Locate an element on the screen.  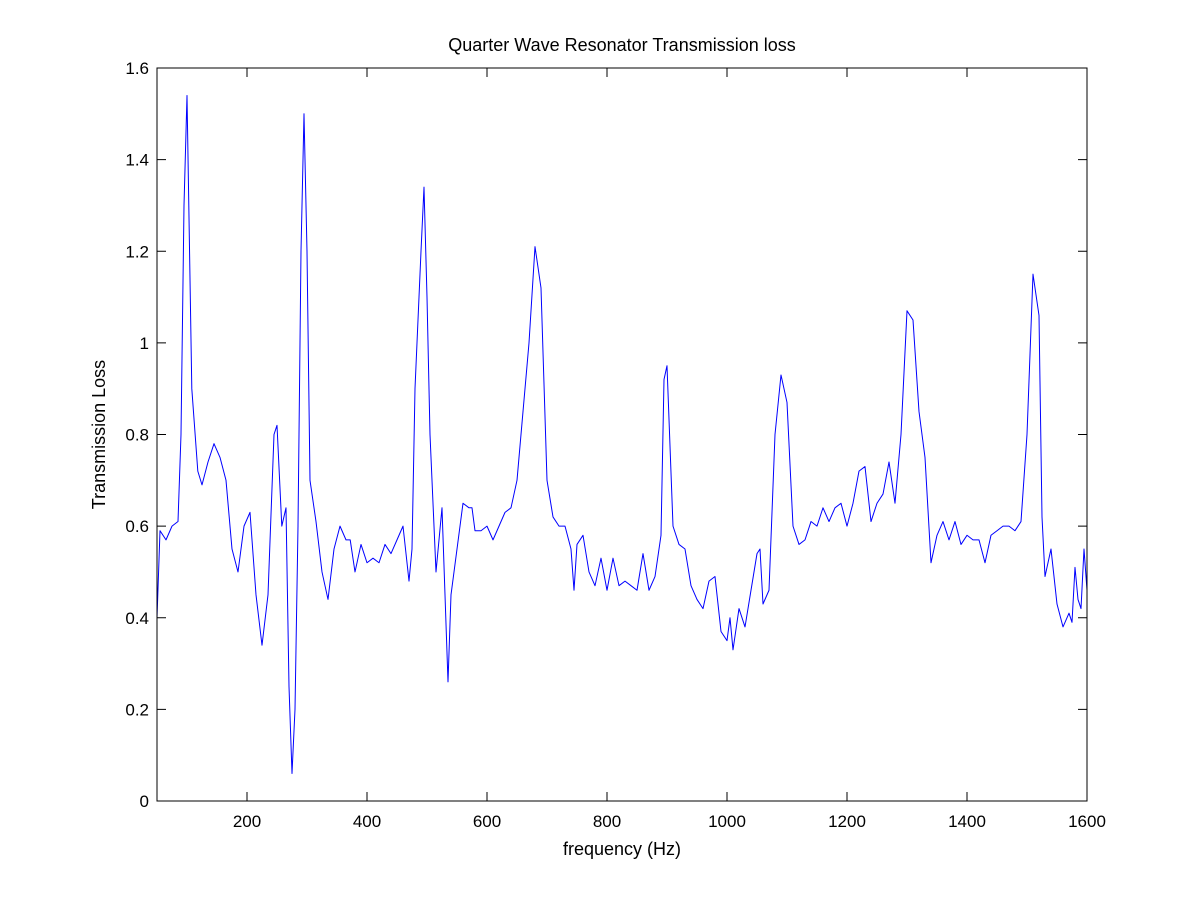
x-tick-label: 600 is located at coordinates (487, 821).